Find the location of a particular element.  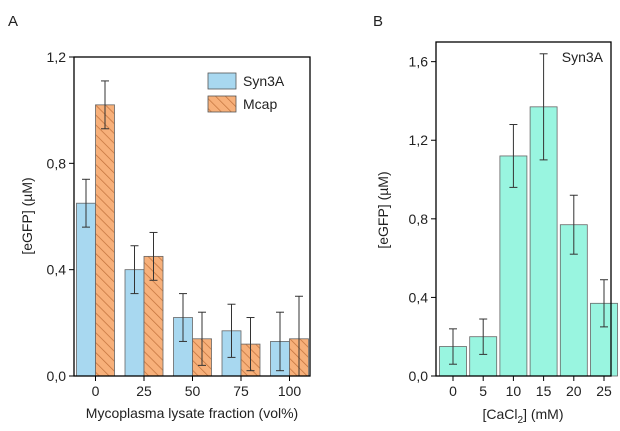

legend-swatch-syn3a is located at coordinates (222, 81).